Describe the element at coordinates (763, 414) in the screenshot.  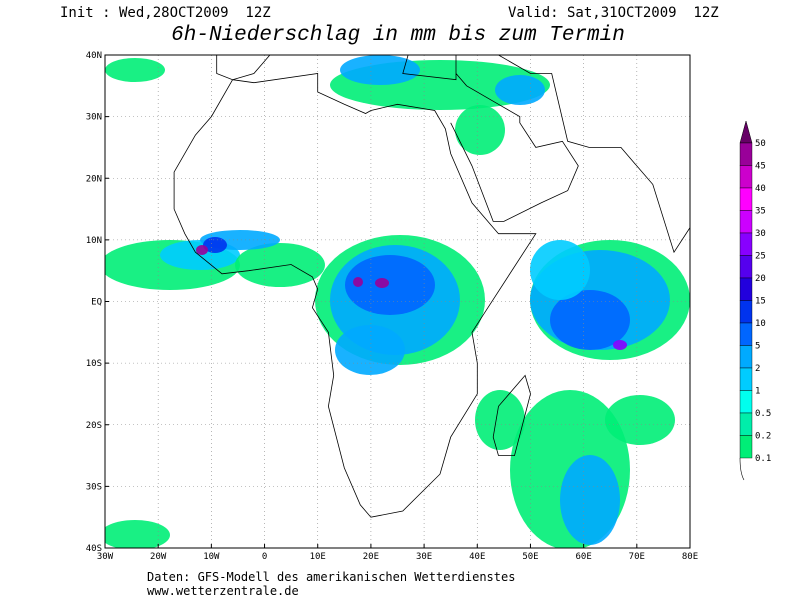
I see `legend-label: 0.5` at that location.